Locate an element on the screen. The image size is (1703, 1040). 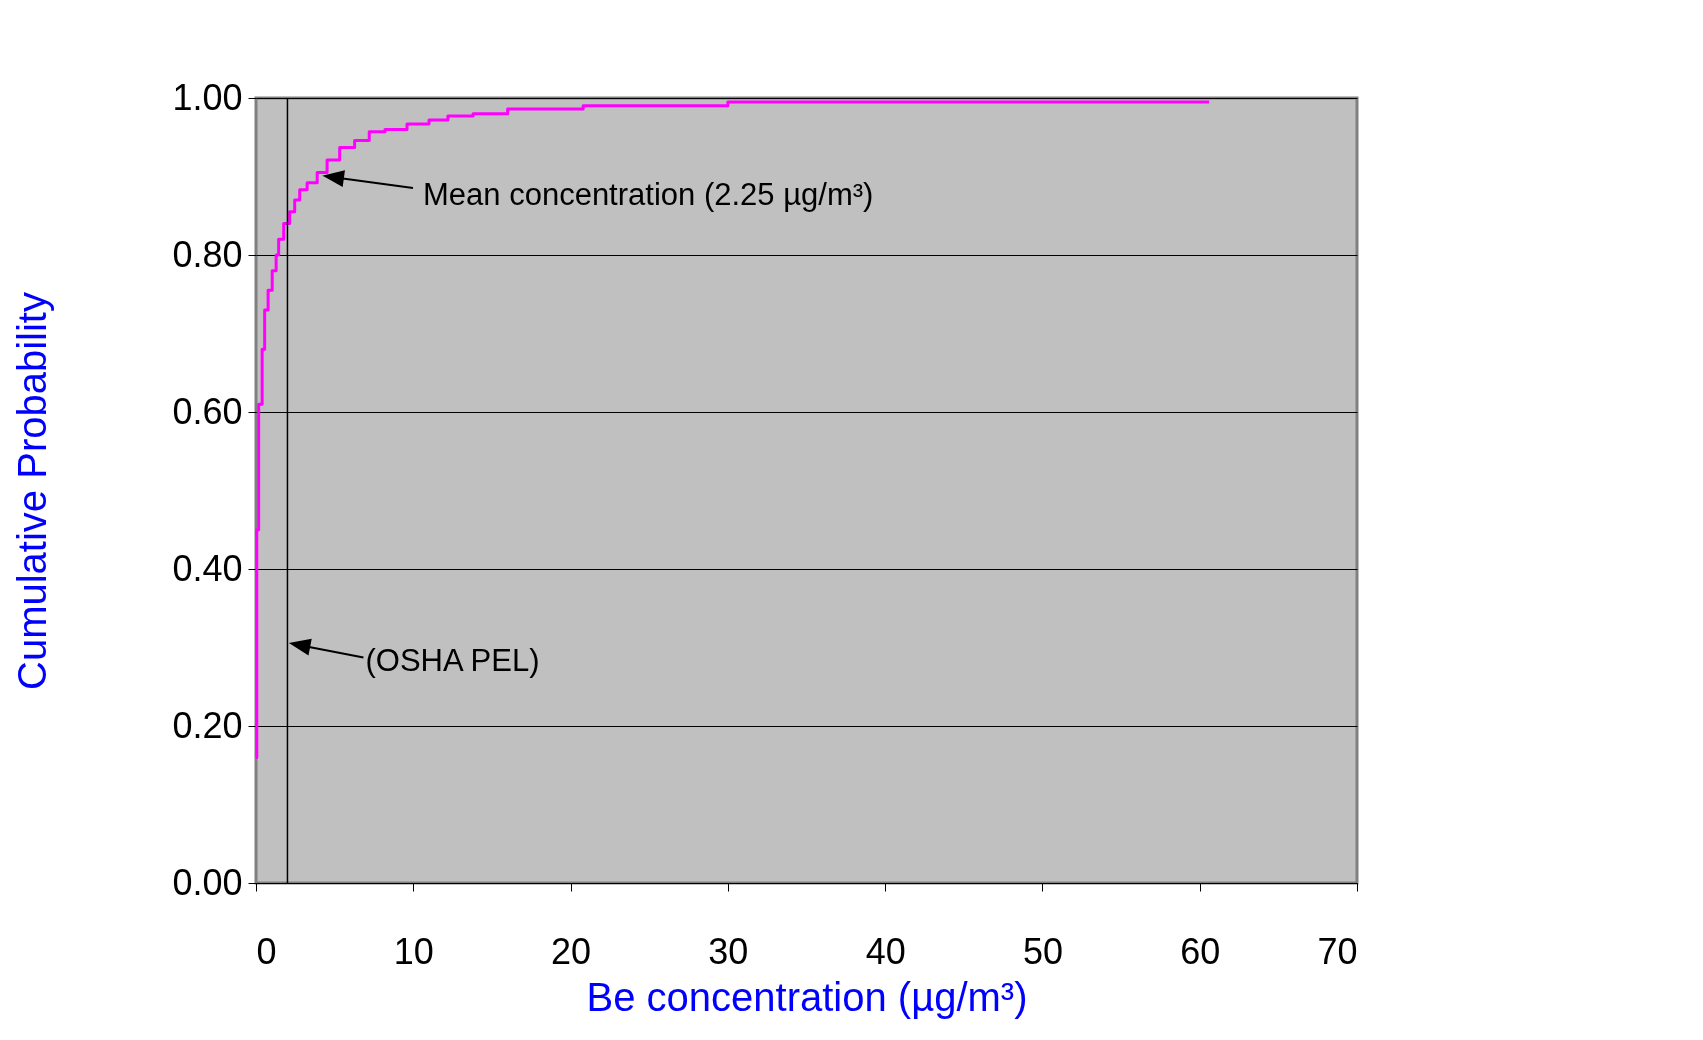
x-tick-label: 30 is located at coordinates (728, 951).